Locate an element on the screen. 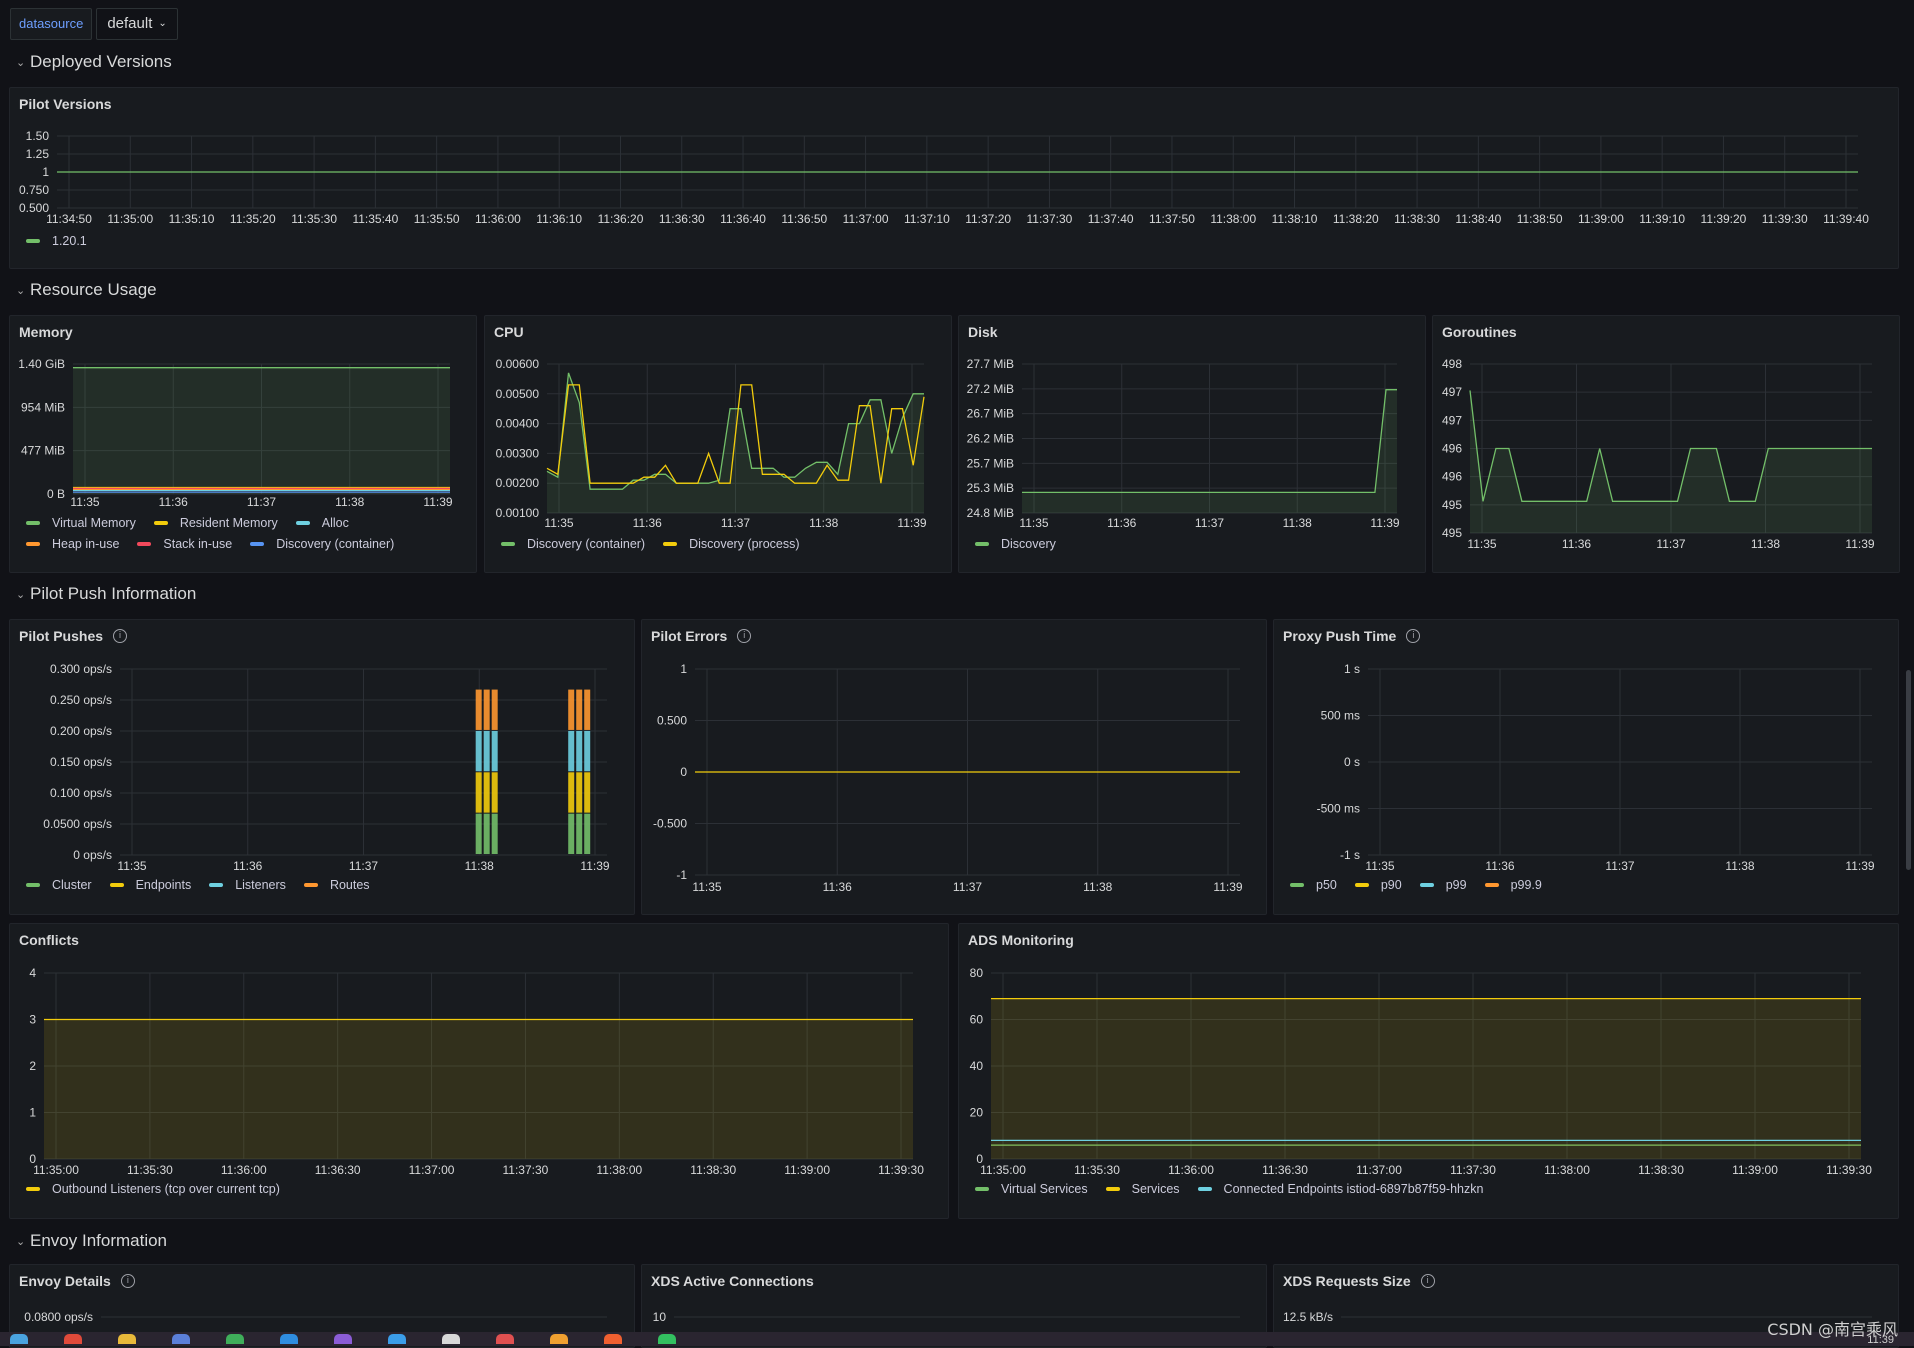 The height and width of the screenshot is (1348, 1914). legend-item: p90 is located at coordinates (1378, 885).